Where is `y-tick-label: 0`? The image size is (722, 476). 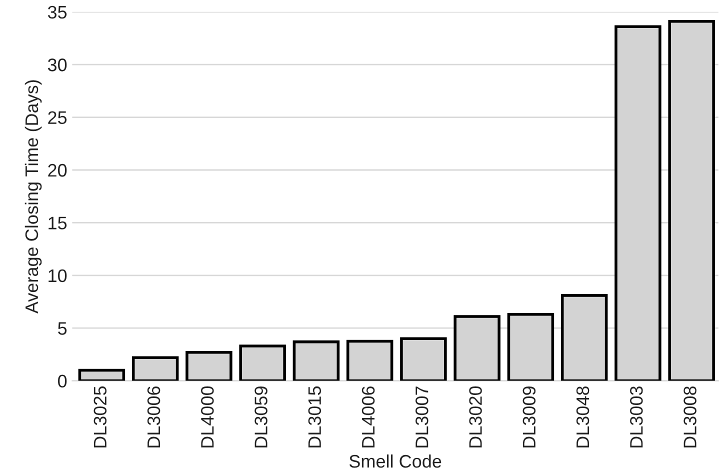 y-tick-label: 0 is located at coordinates (62, 381).